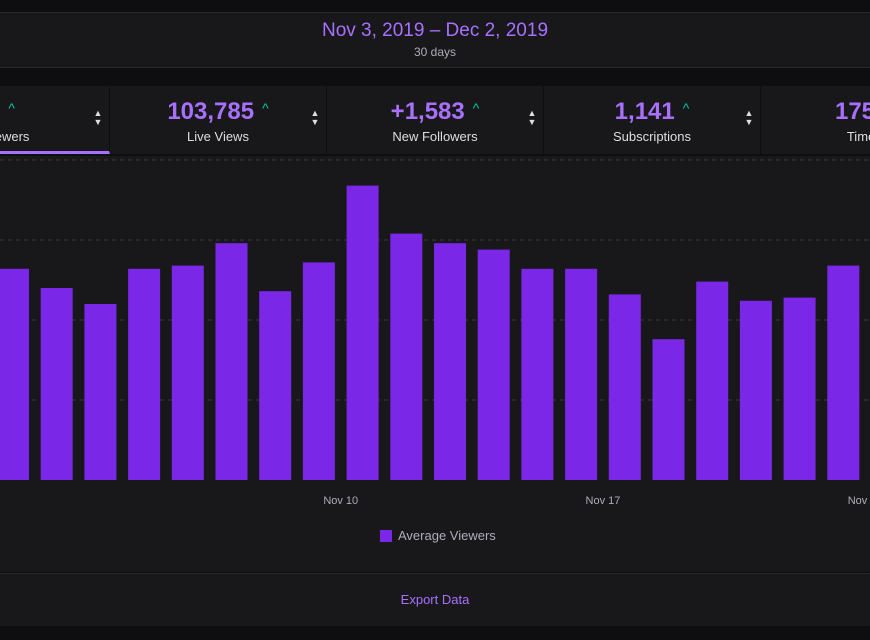 This screenshot has width=870, height=640. I want to click on stat-tab-new-followers: +1,583 ^ New Followers ▲ ▼, so click(435, 120).